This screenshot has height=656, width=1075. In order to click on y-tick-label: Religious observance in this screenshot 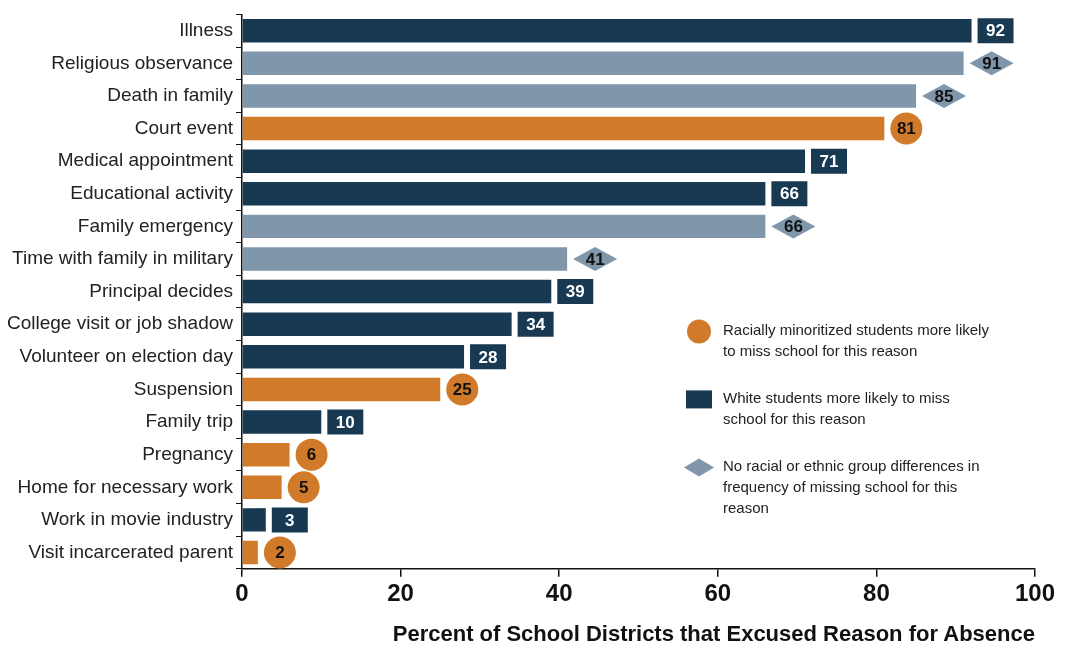, I will do `click(142, 62)`.